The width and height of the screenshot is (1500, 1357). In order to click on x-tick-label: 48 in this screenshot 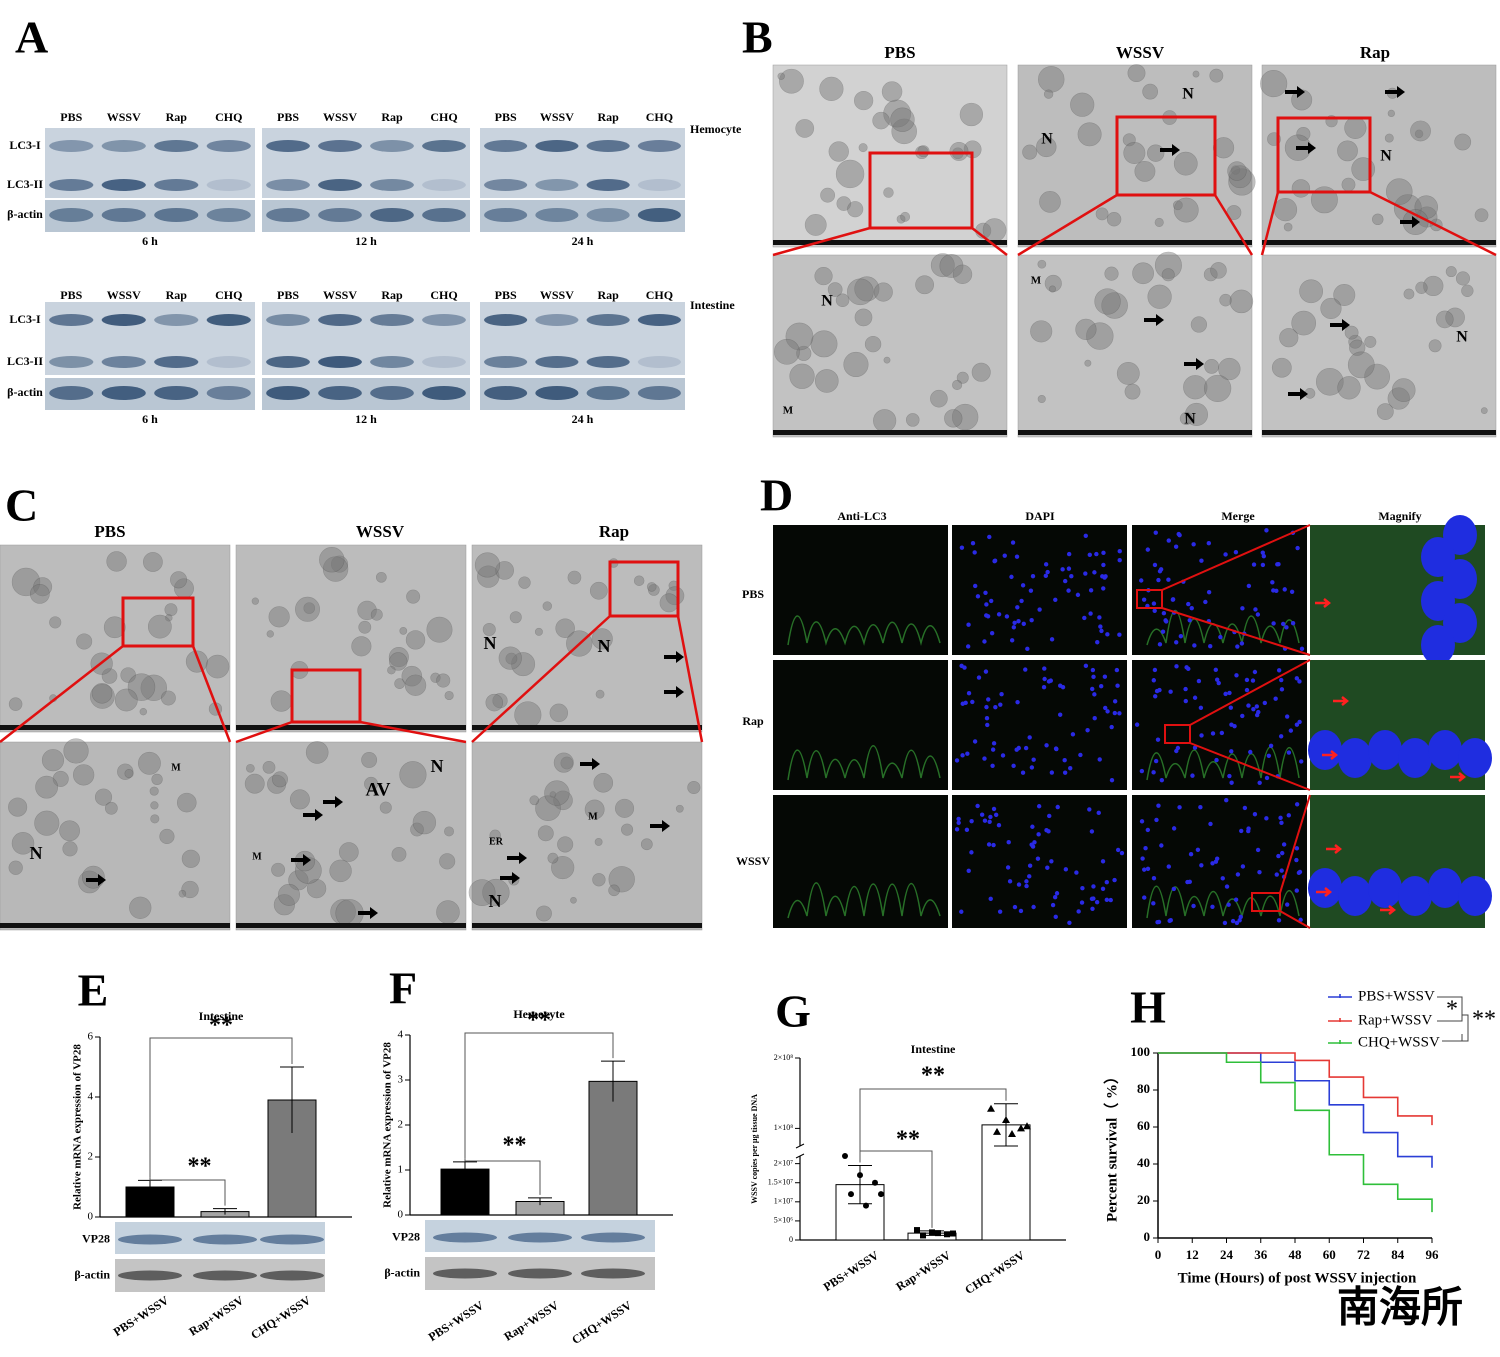, I will do `click(1296, 1254)`.